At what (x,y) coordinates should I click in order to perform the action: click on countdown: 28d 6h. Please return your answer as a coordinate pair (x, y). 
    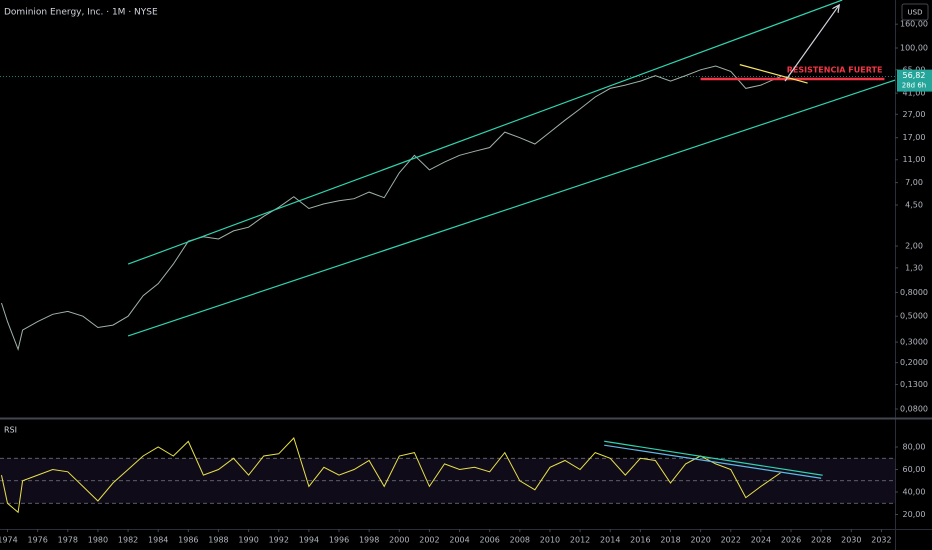
    Looking at the image, I should click on (914, 86).